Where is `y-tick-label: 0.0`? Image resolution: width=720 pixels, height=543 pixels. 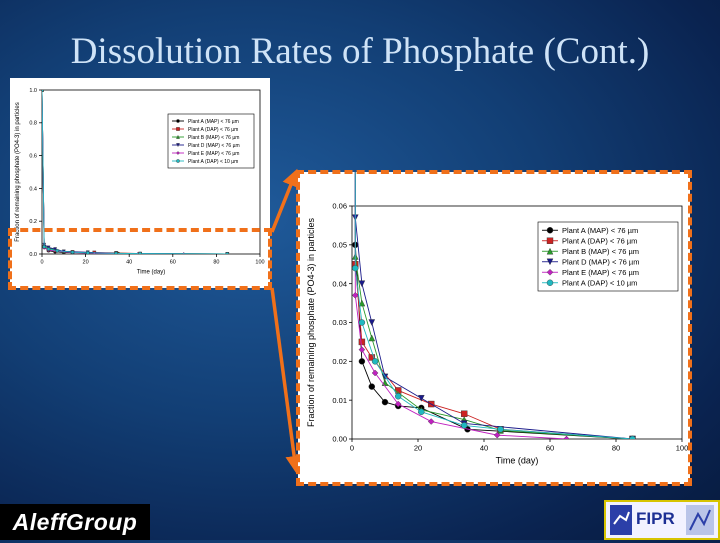 y-tick-label: 0.0 is located at coordinates (33, 255).